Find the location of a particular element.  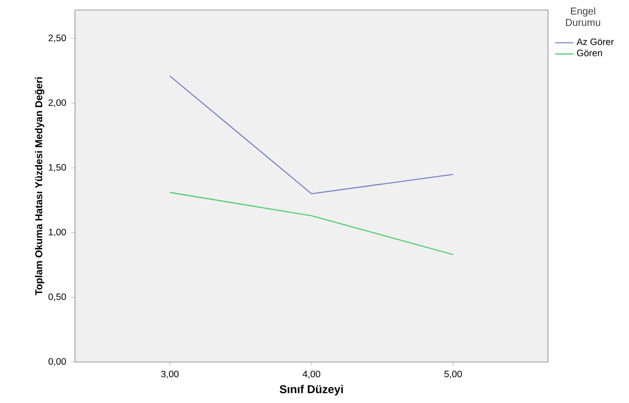

y-tick-label: 1,50 is located at coordinates (57, 168).